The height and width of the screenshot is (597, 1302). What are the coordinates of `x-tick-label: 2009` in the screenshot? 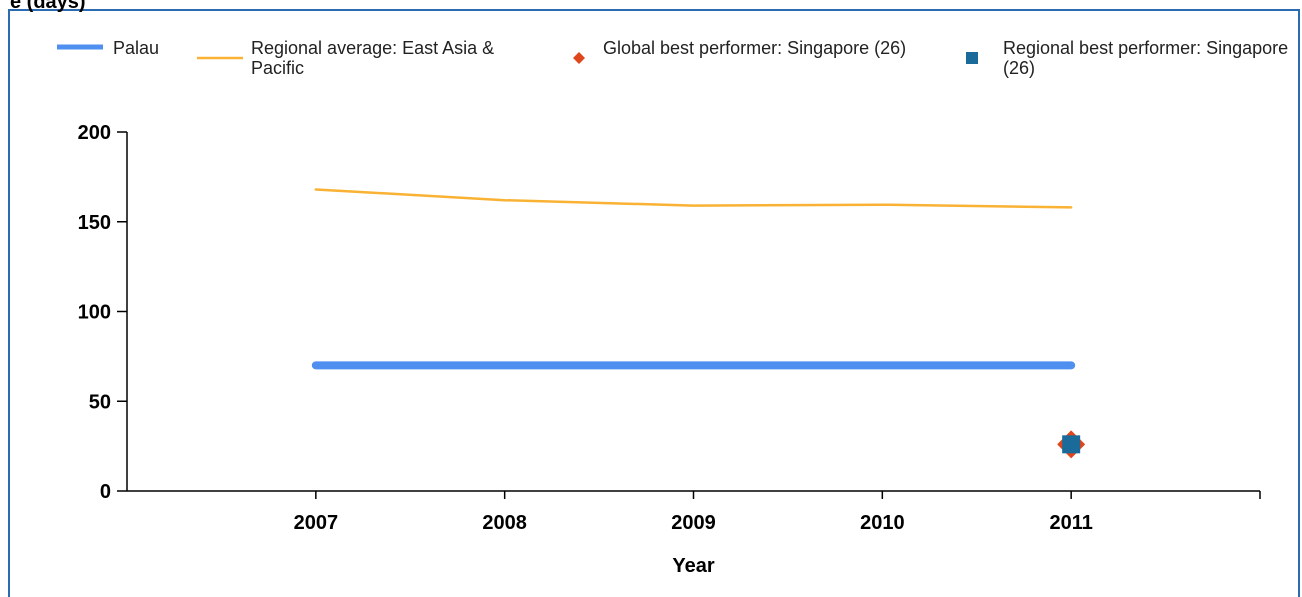 It's located at (693, 523).